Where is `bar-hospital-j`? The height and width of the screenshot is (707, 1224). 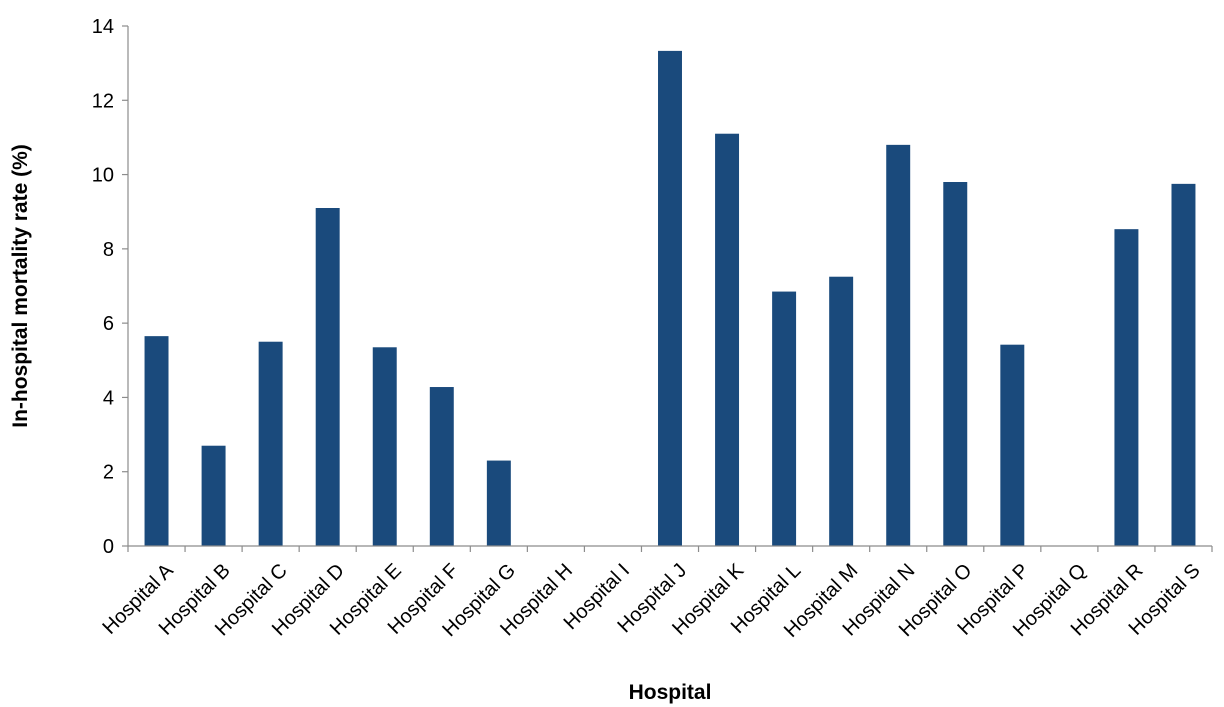
bar-hospital-j is located at coordinates (670, 298).